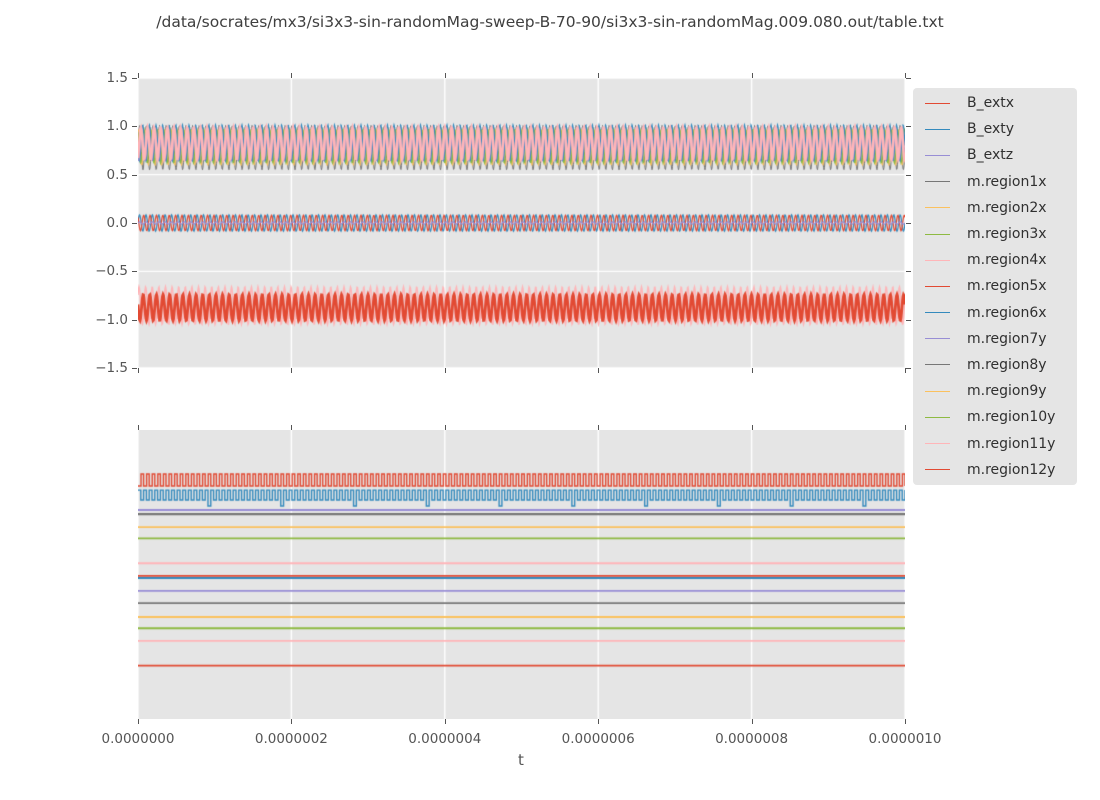 This screenshot has width=1100, height=800. Describe the element at coordinates (1007, 260) in the screenshot. I see `legend-item-label: m.region4x` at that location.